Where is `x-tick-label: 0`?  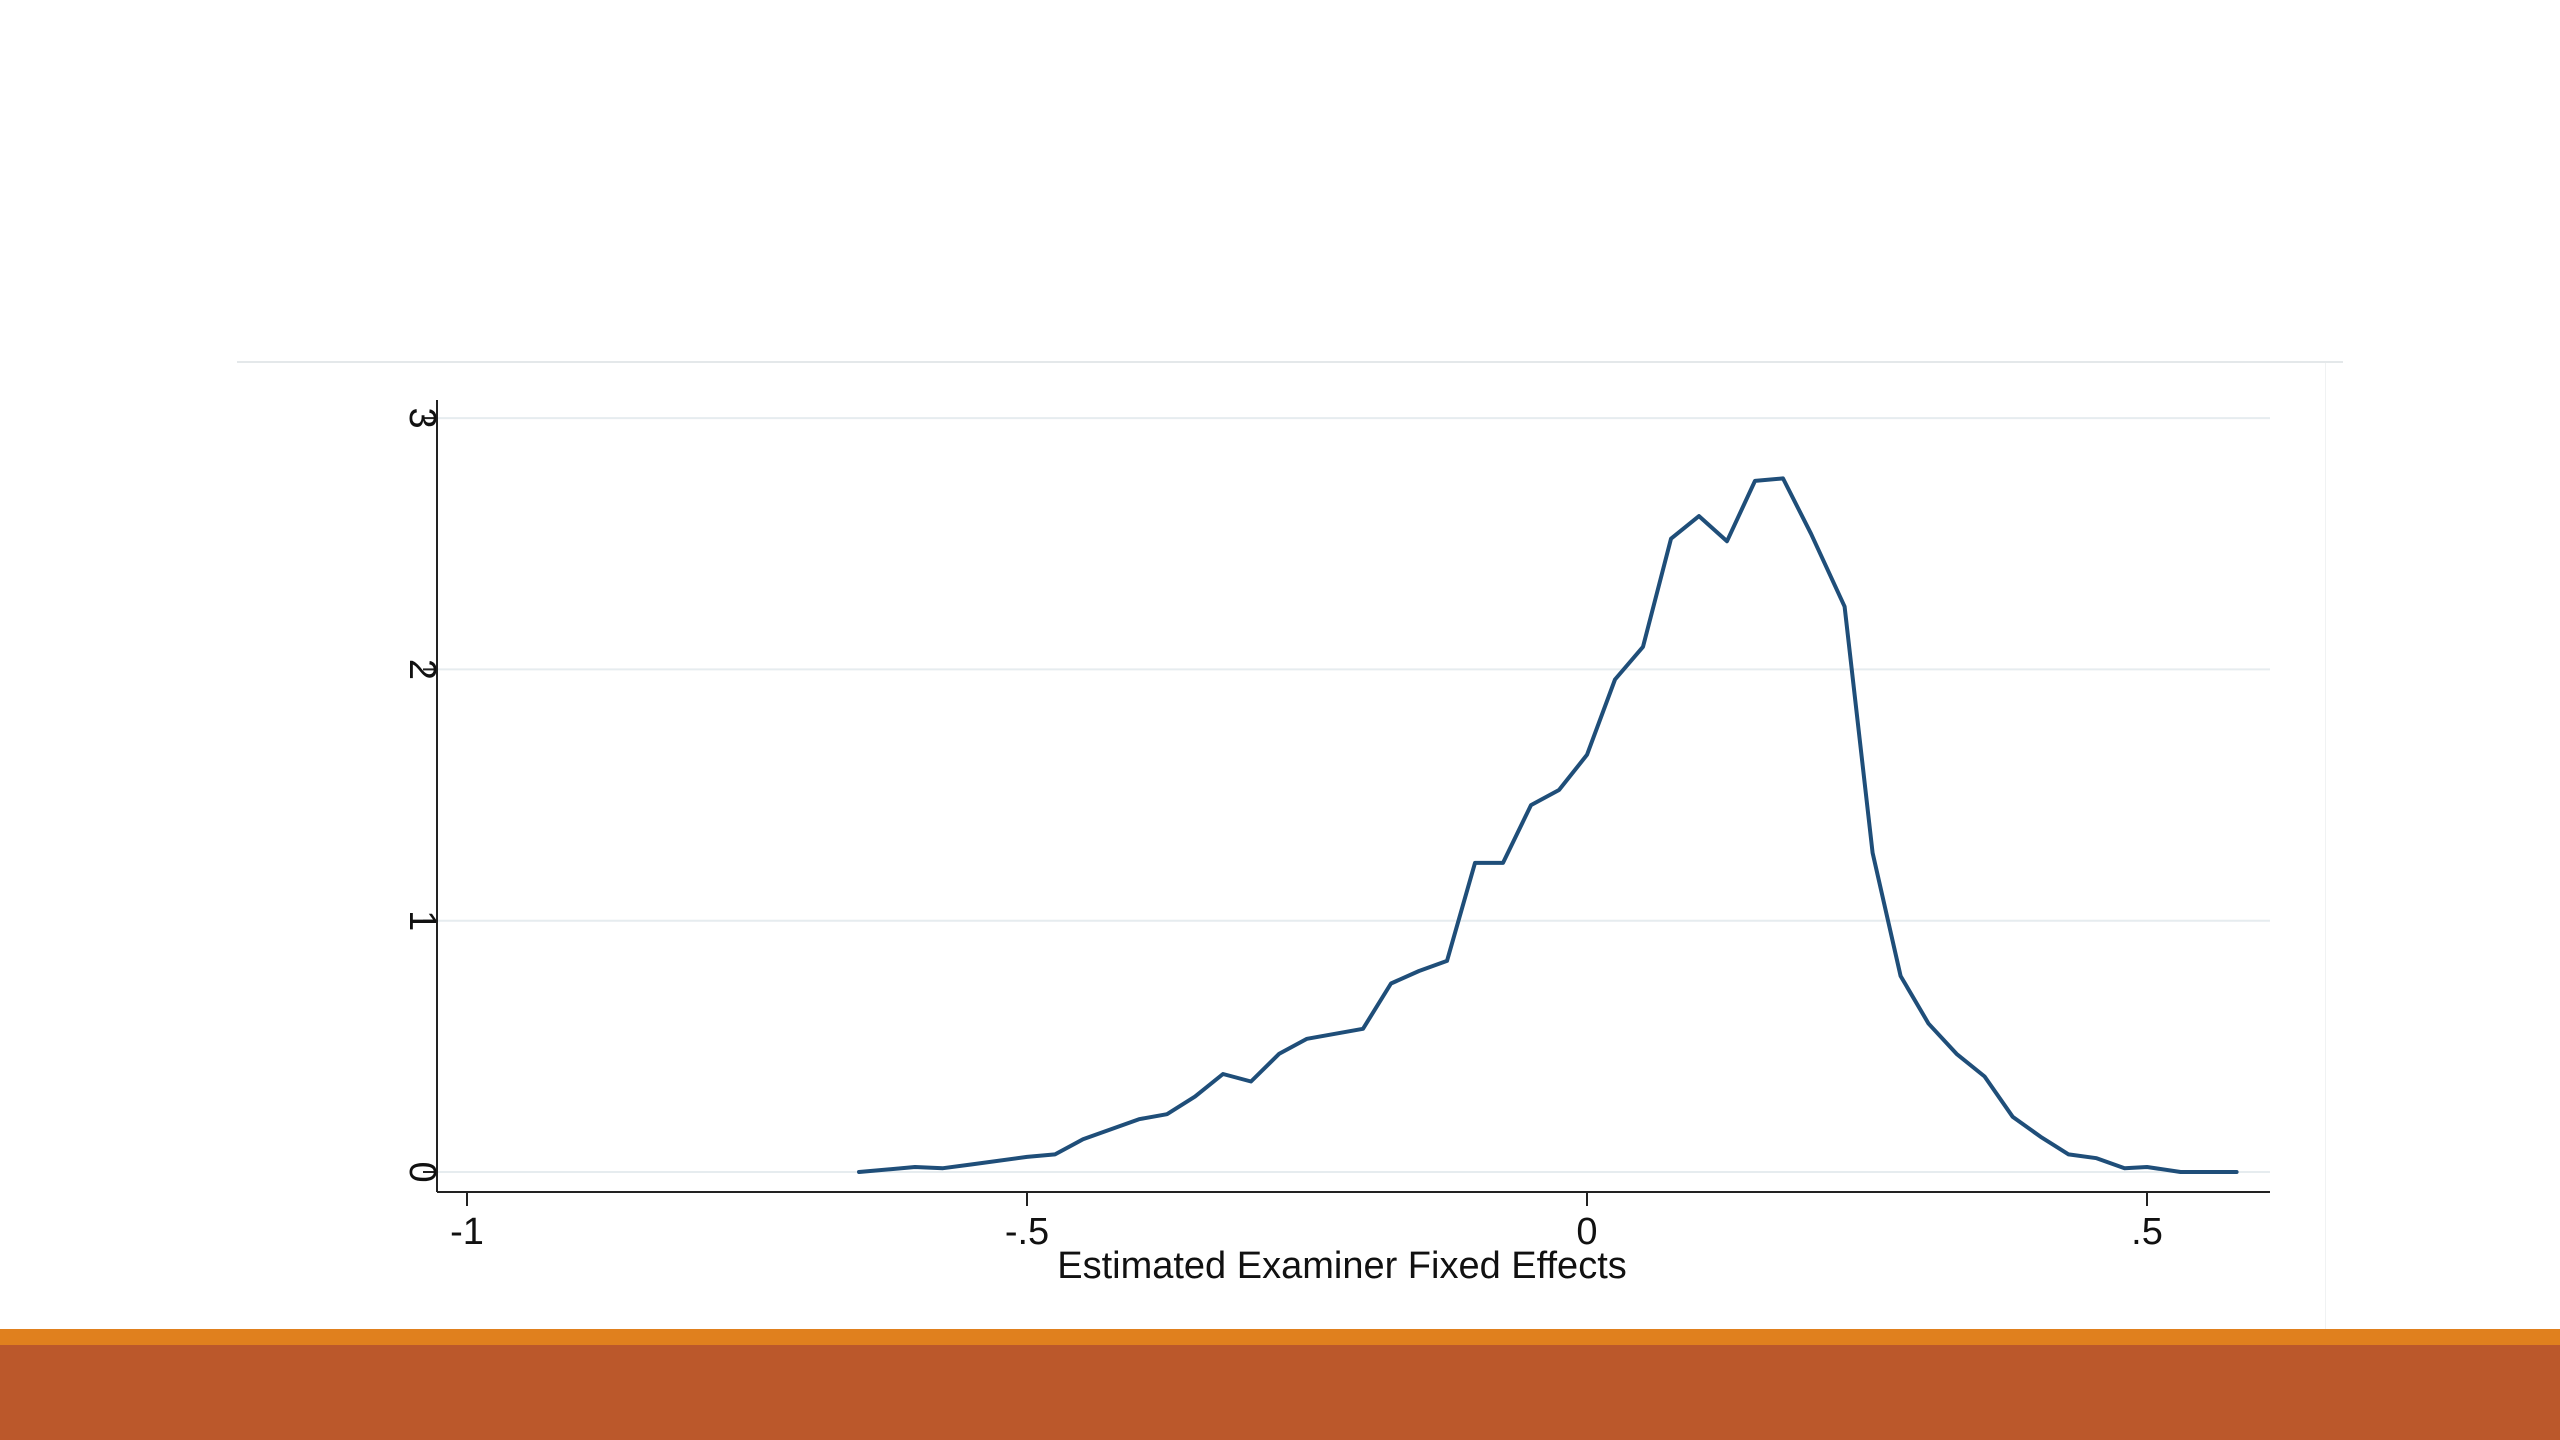 x-tick-label: 0 is located at coordinates (1586, 1232).